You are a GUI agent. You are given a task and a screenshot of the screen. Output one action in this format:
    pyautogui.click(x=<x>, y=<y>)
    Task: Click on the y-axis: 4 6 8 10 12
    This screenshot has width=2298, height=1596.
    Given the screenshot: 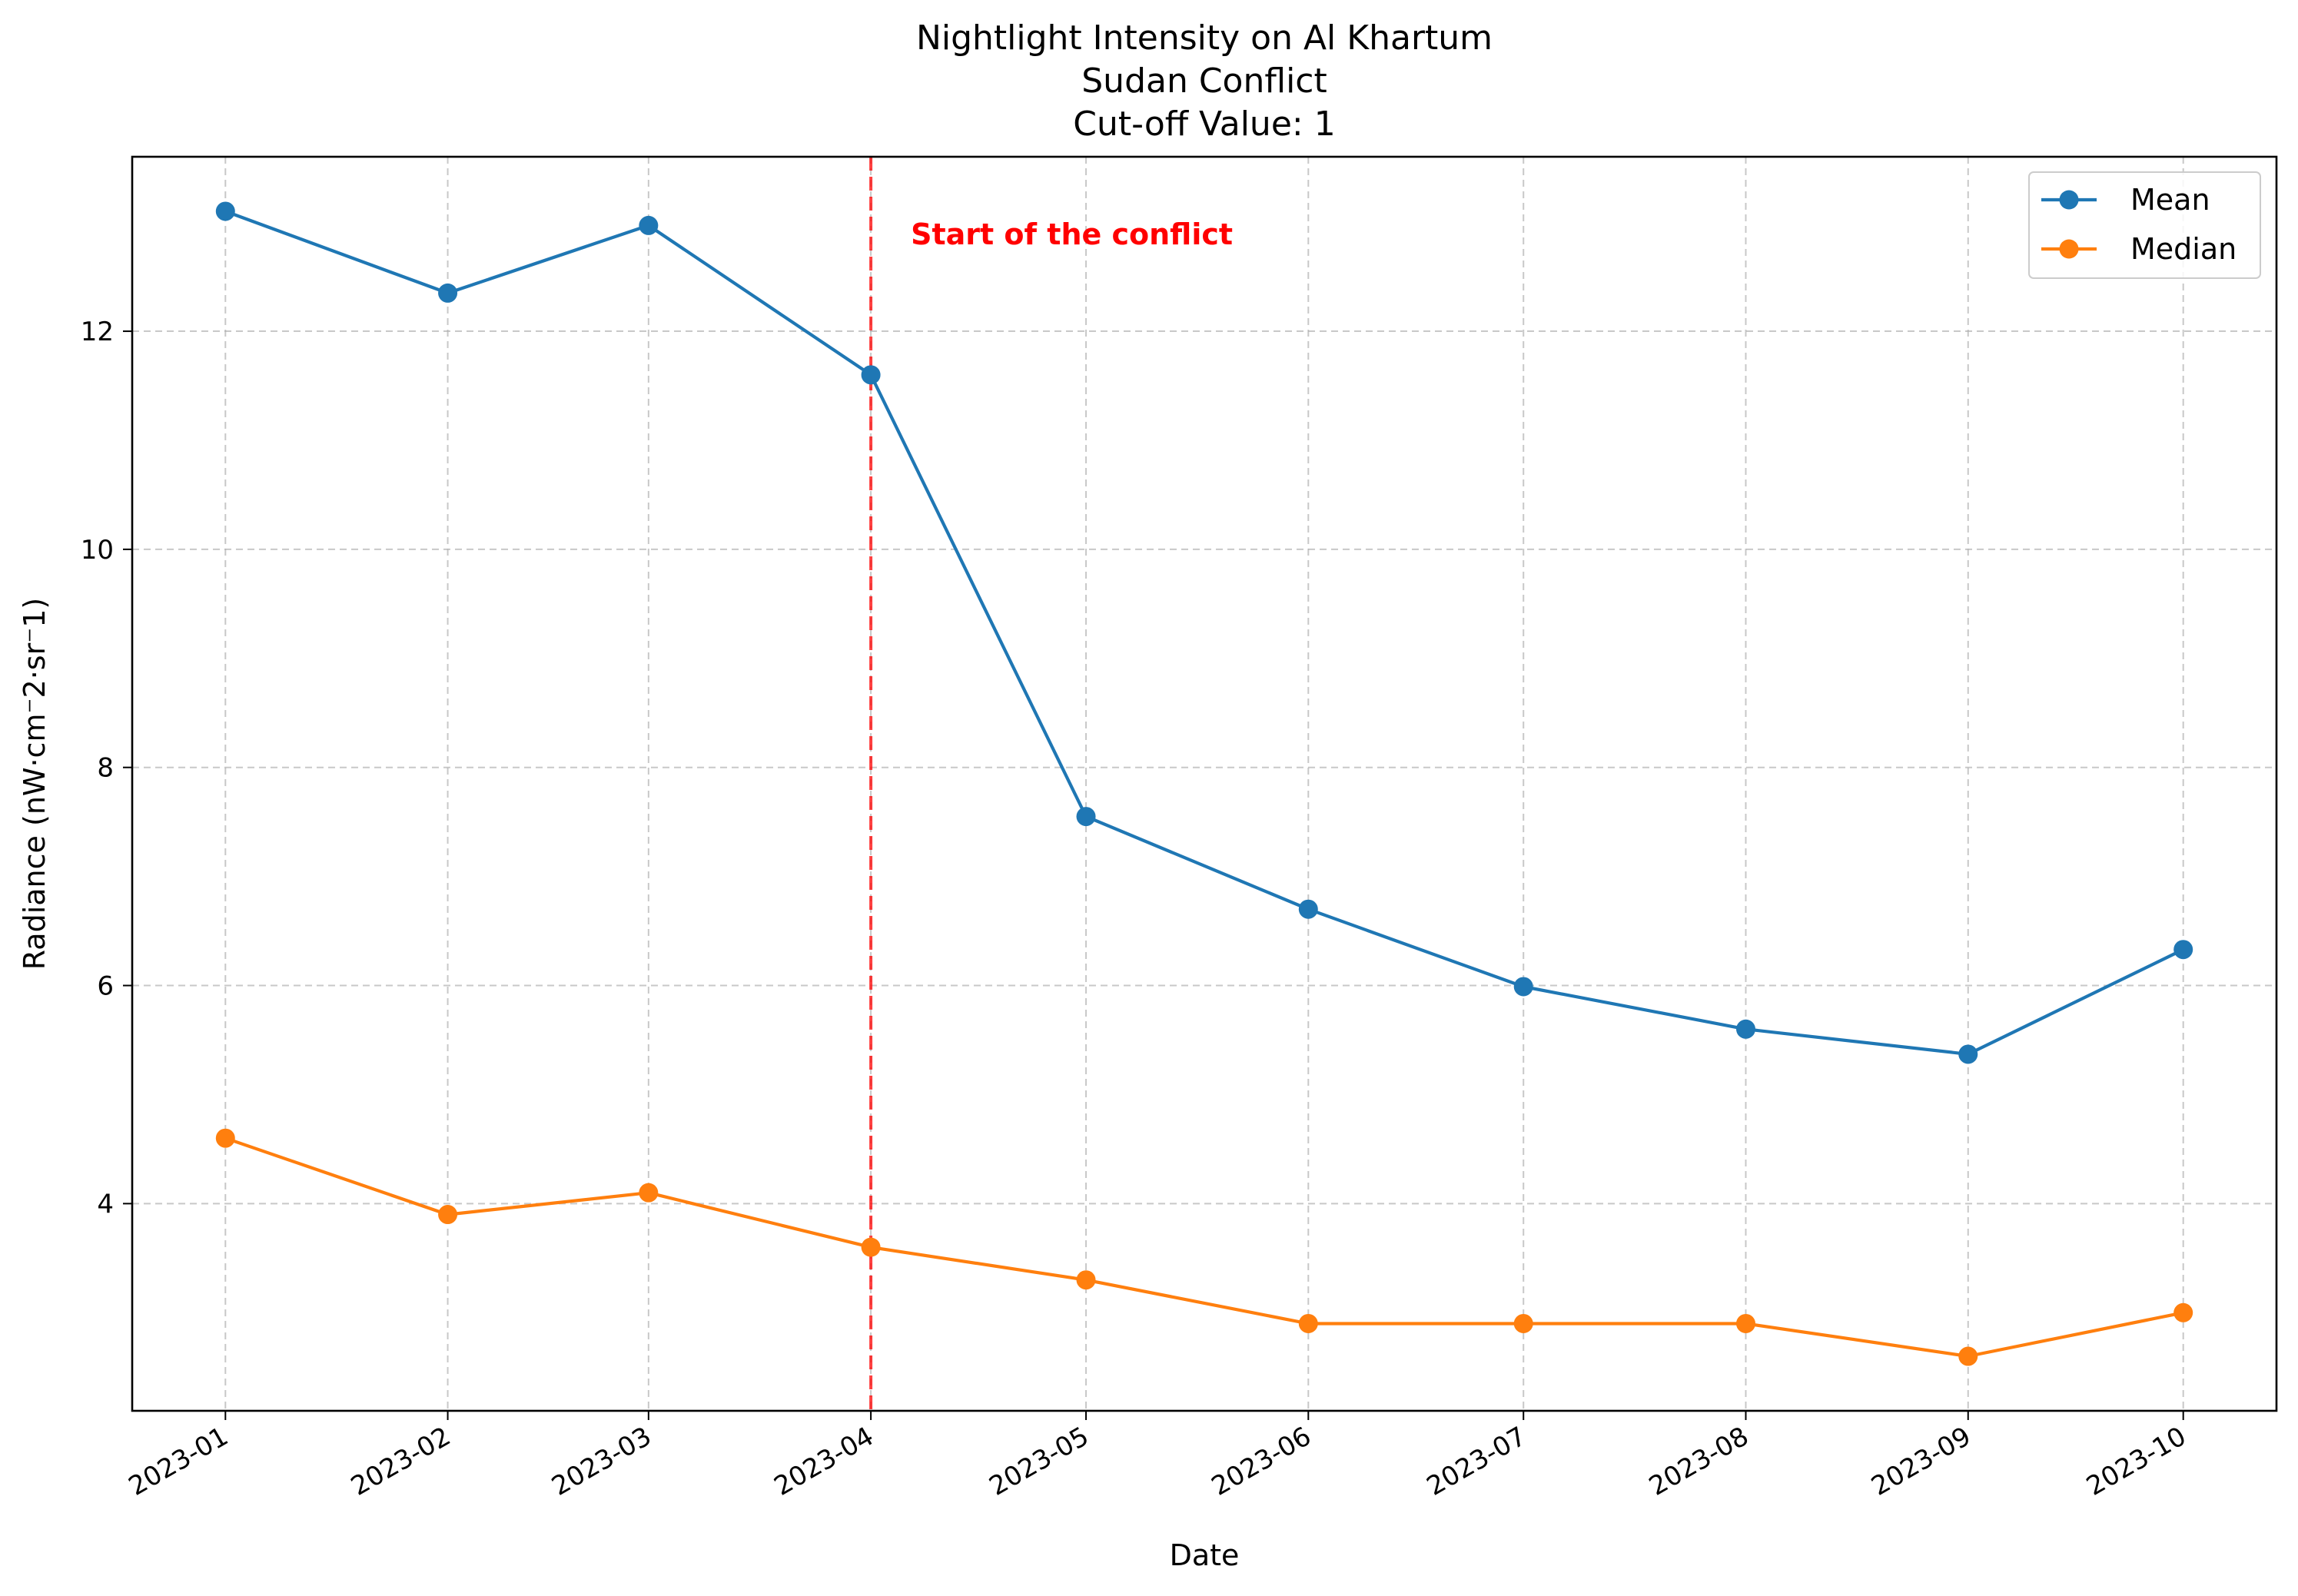 What is the action you would take?
    pyautogui.click(x=107, y=768)
    